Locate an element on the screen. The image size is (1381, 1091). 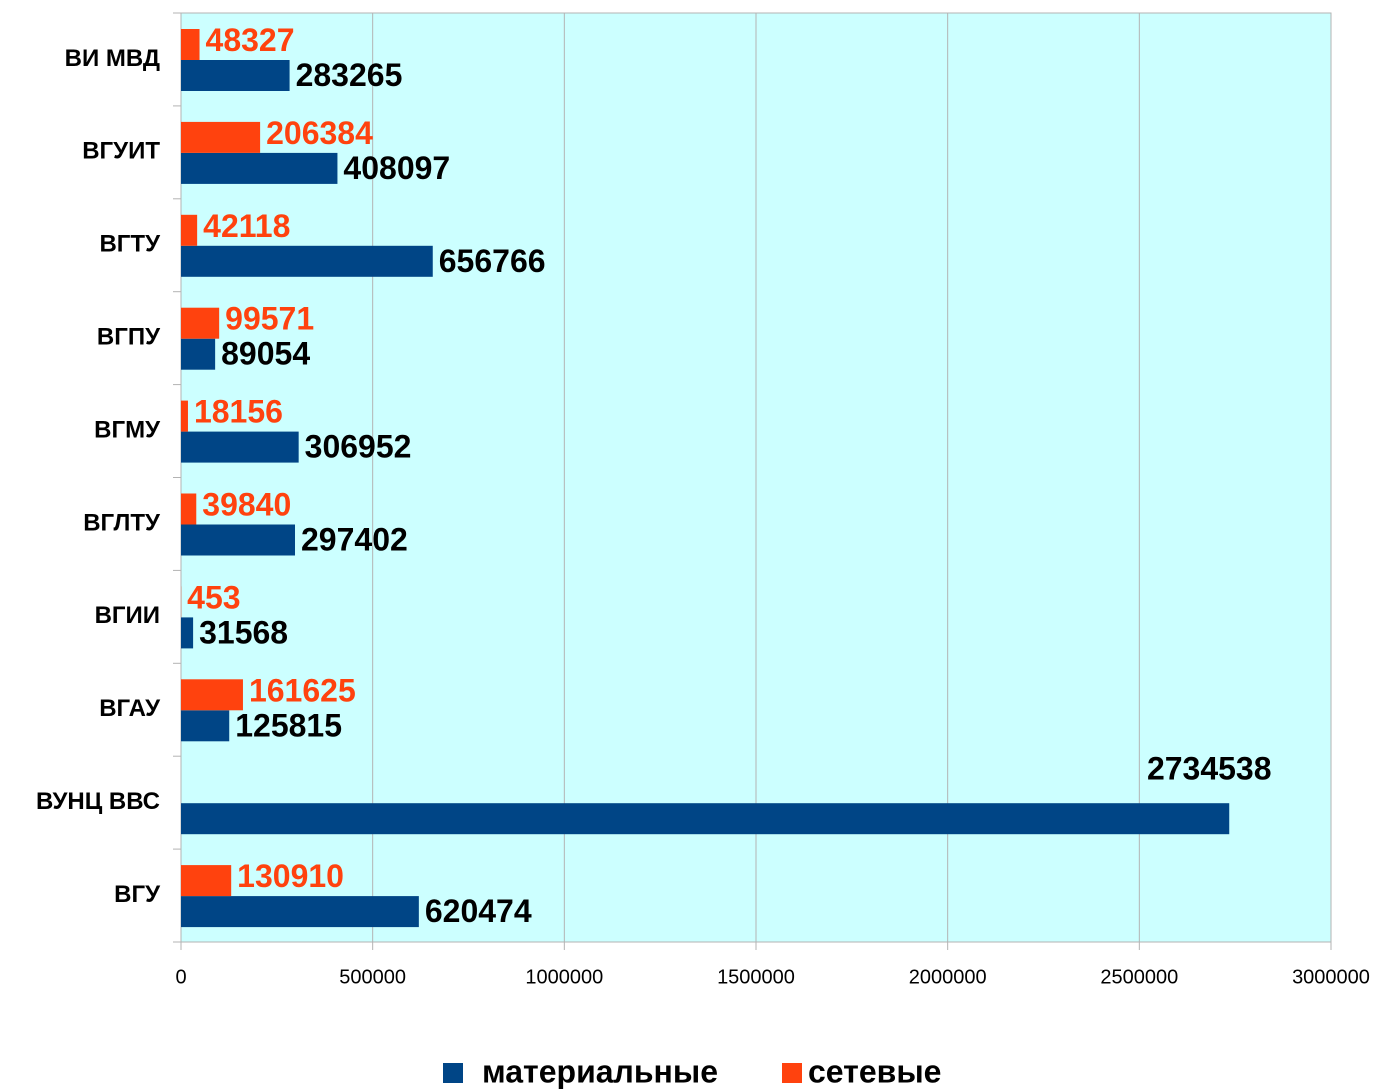
value-label: 620474 is located at coordinates (478, 911).